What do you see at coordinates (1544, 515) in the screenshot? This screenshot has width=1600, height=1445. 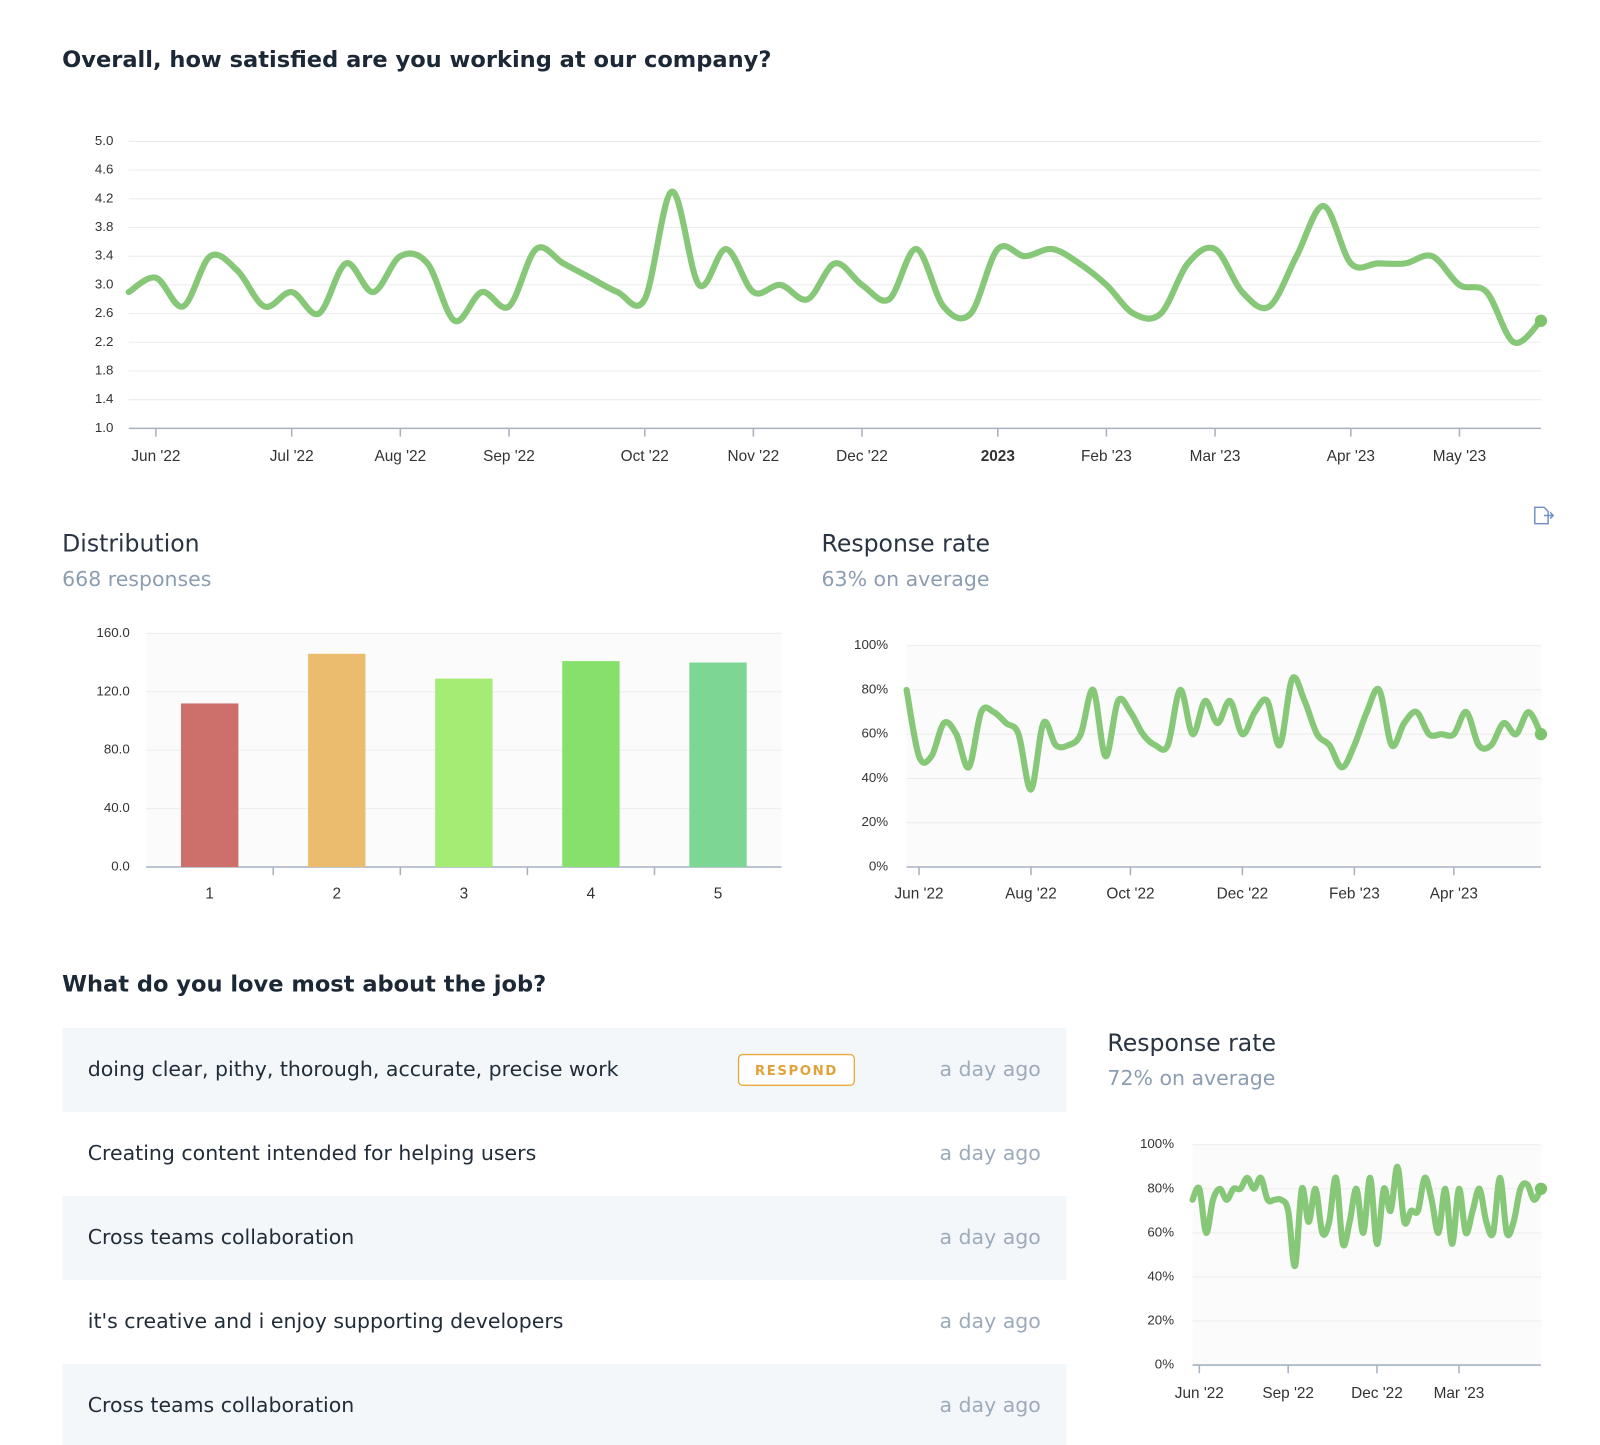 I see `export-icon` at bounding box center [1544, 515].